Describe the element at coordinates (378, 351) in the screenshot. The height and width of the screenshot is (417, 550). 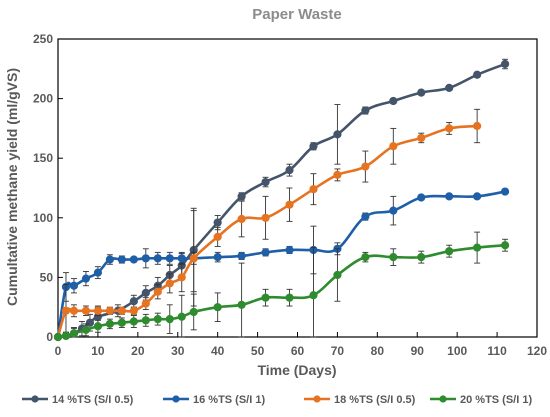
I see `x-tick-label: 80` at that location.